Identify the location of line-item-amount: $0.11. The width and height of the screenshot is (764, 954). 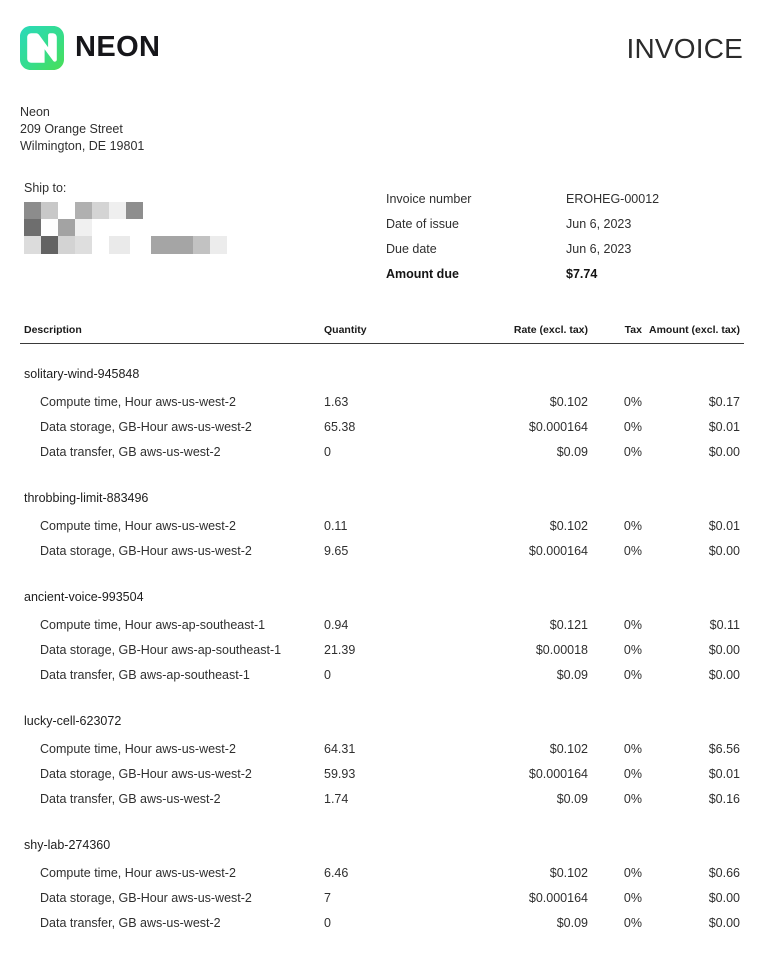
(724, 625).